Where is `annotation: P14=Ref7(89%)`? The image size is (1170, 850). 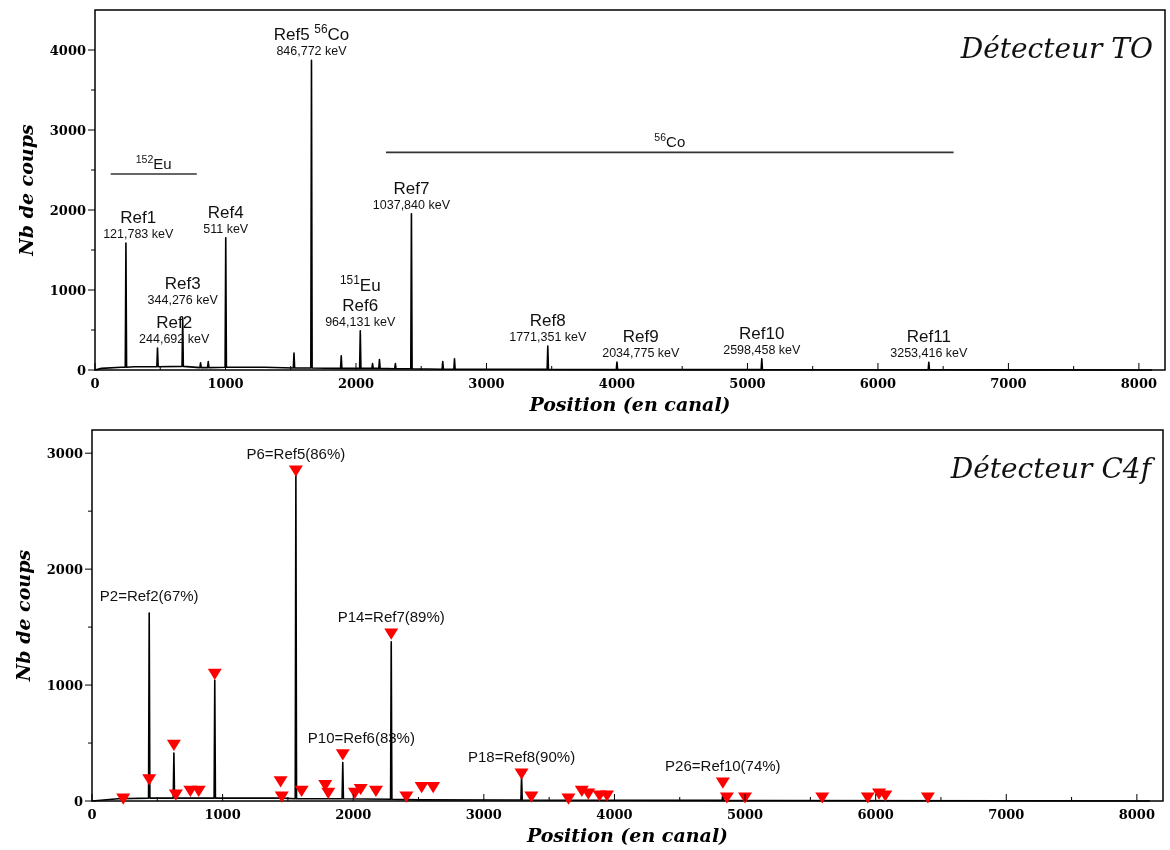
annotation: P14=Ref7(89%) is located at coordinates (391, 617).